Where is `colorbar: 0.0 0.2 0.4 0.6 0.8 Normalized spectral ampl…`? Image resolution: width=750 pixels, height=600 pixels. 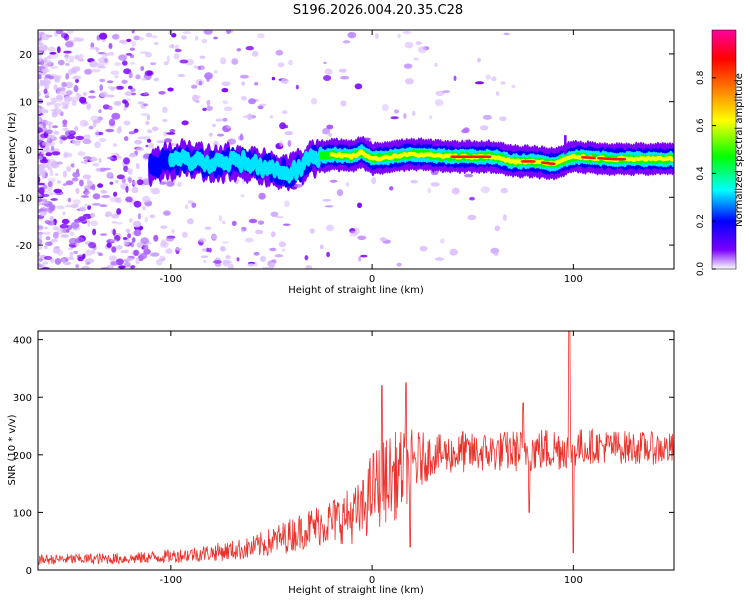
colorbar: 0.0 0.2 0.4 0.6 0.8 Normalized spectral ampl… is located at coordinates (720, 152).